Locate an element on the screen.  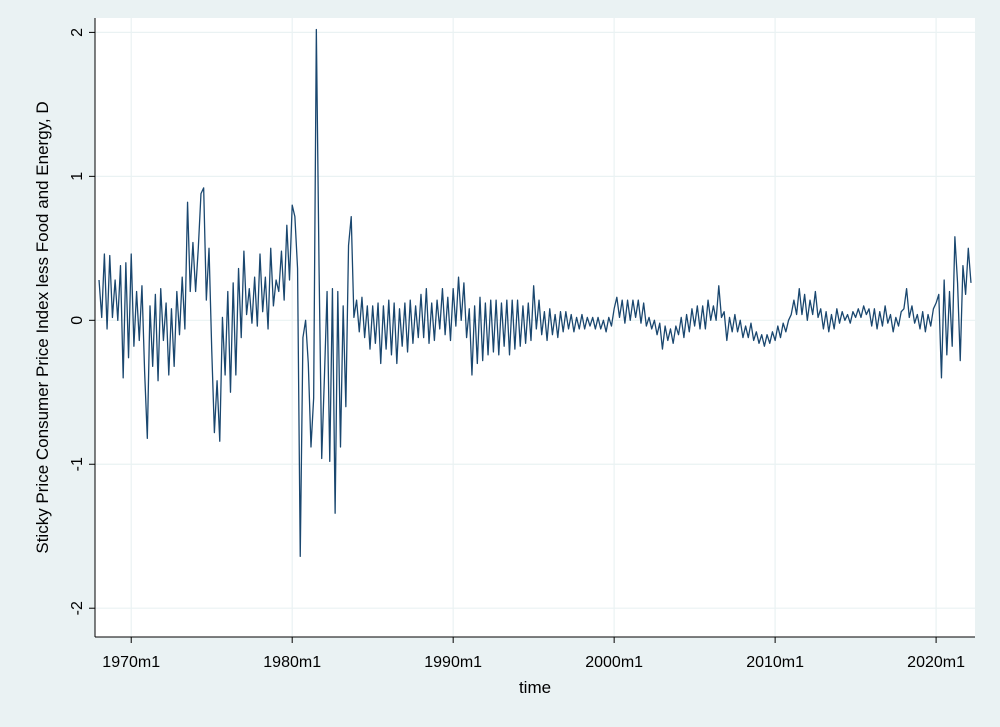
y-tick-label: 0 is located at coordinates (77, 320).